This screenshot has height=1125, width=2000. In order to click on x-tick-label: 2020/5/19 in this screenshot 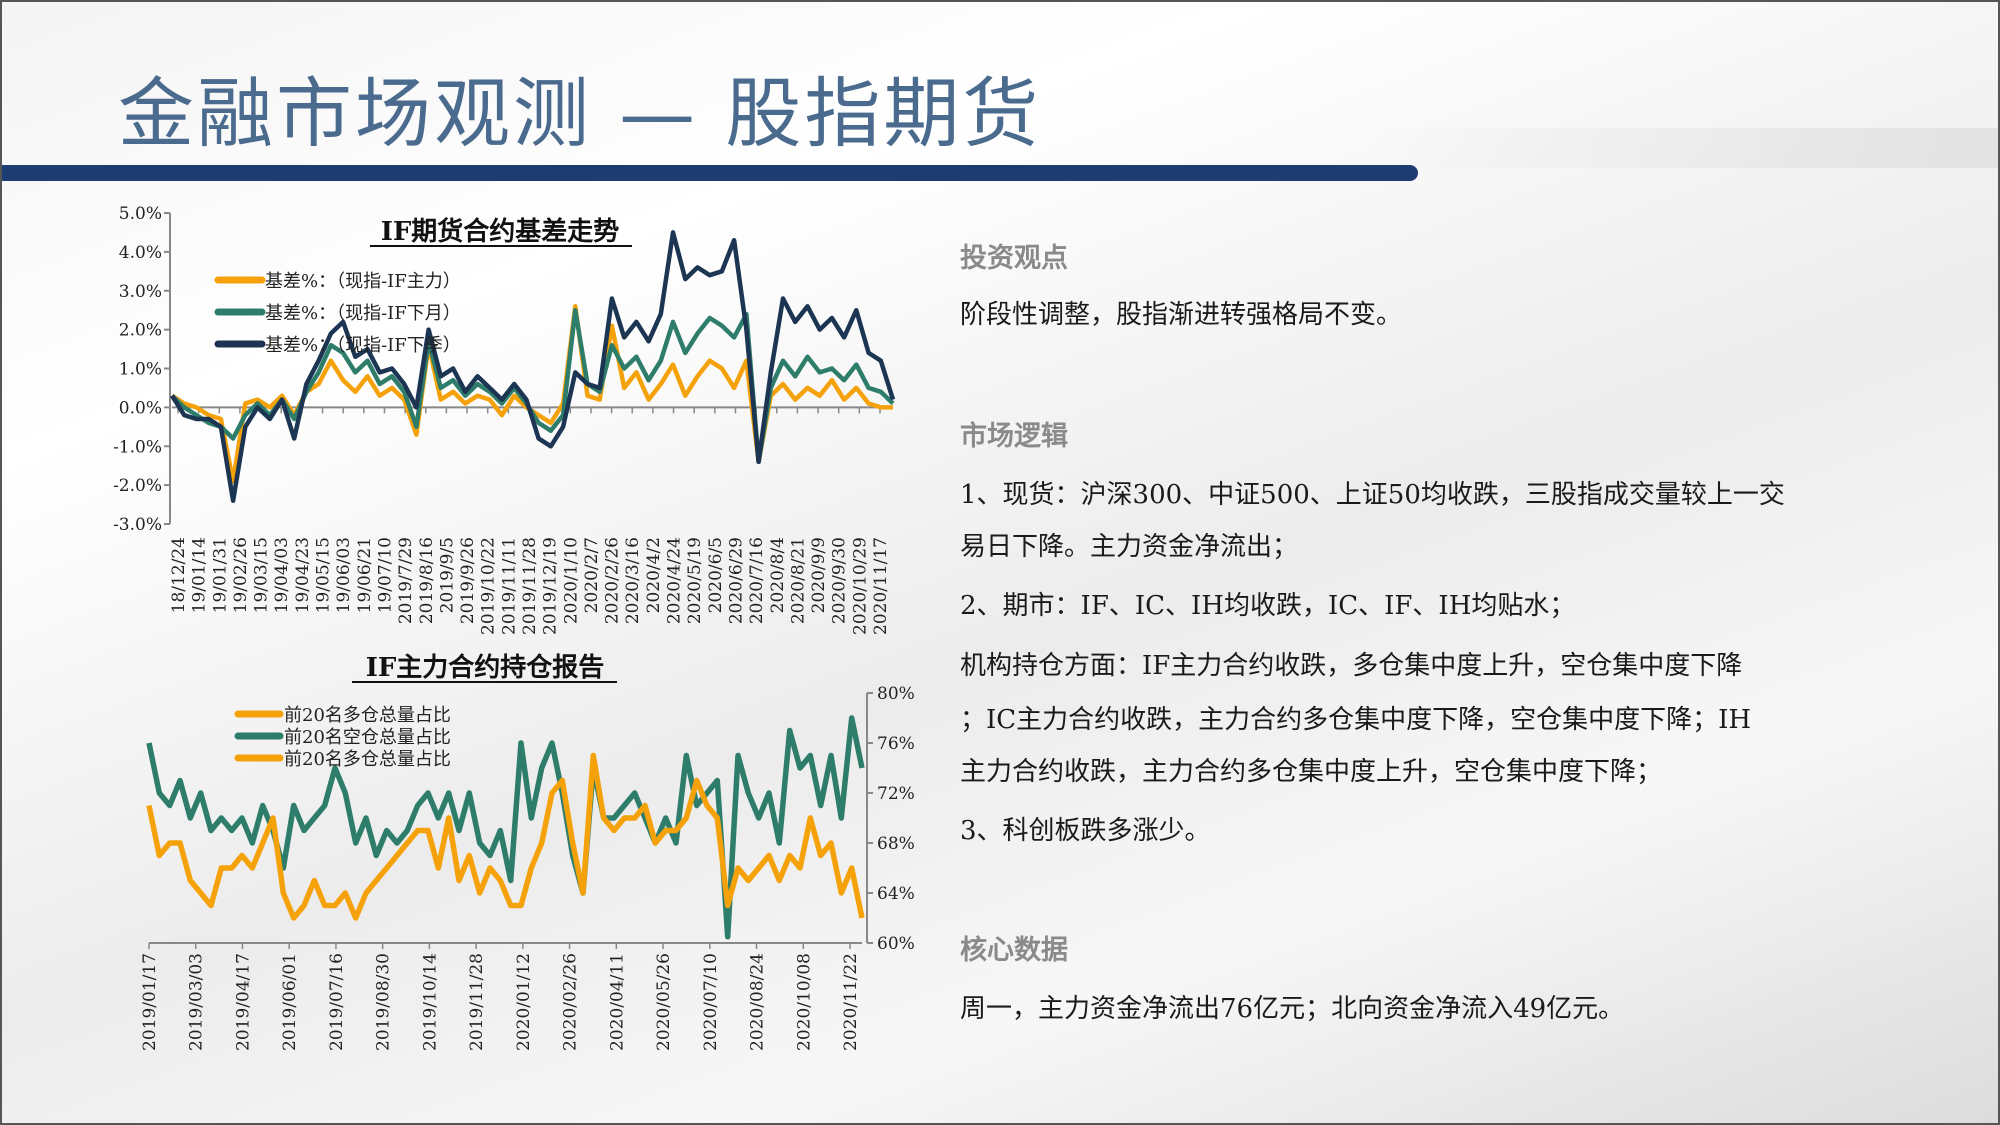, I will do `click(695, 580)`.